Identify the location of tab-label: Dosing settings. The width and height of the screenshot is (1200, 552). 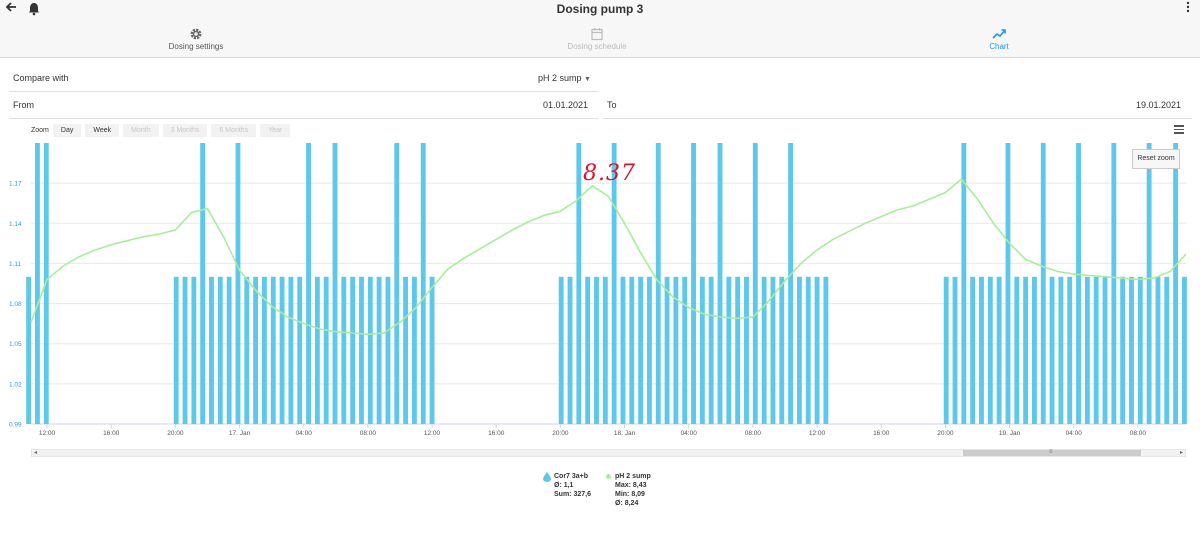
(196, 46).